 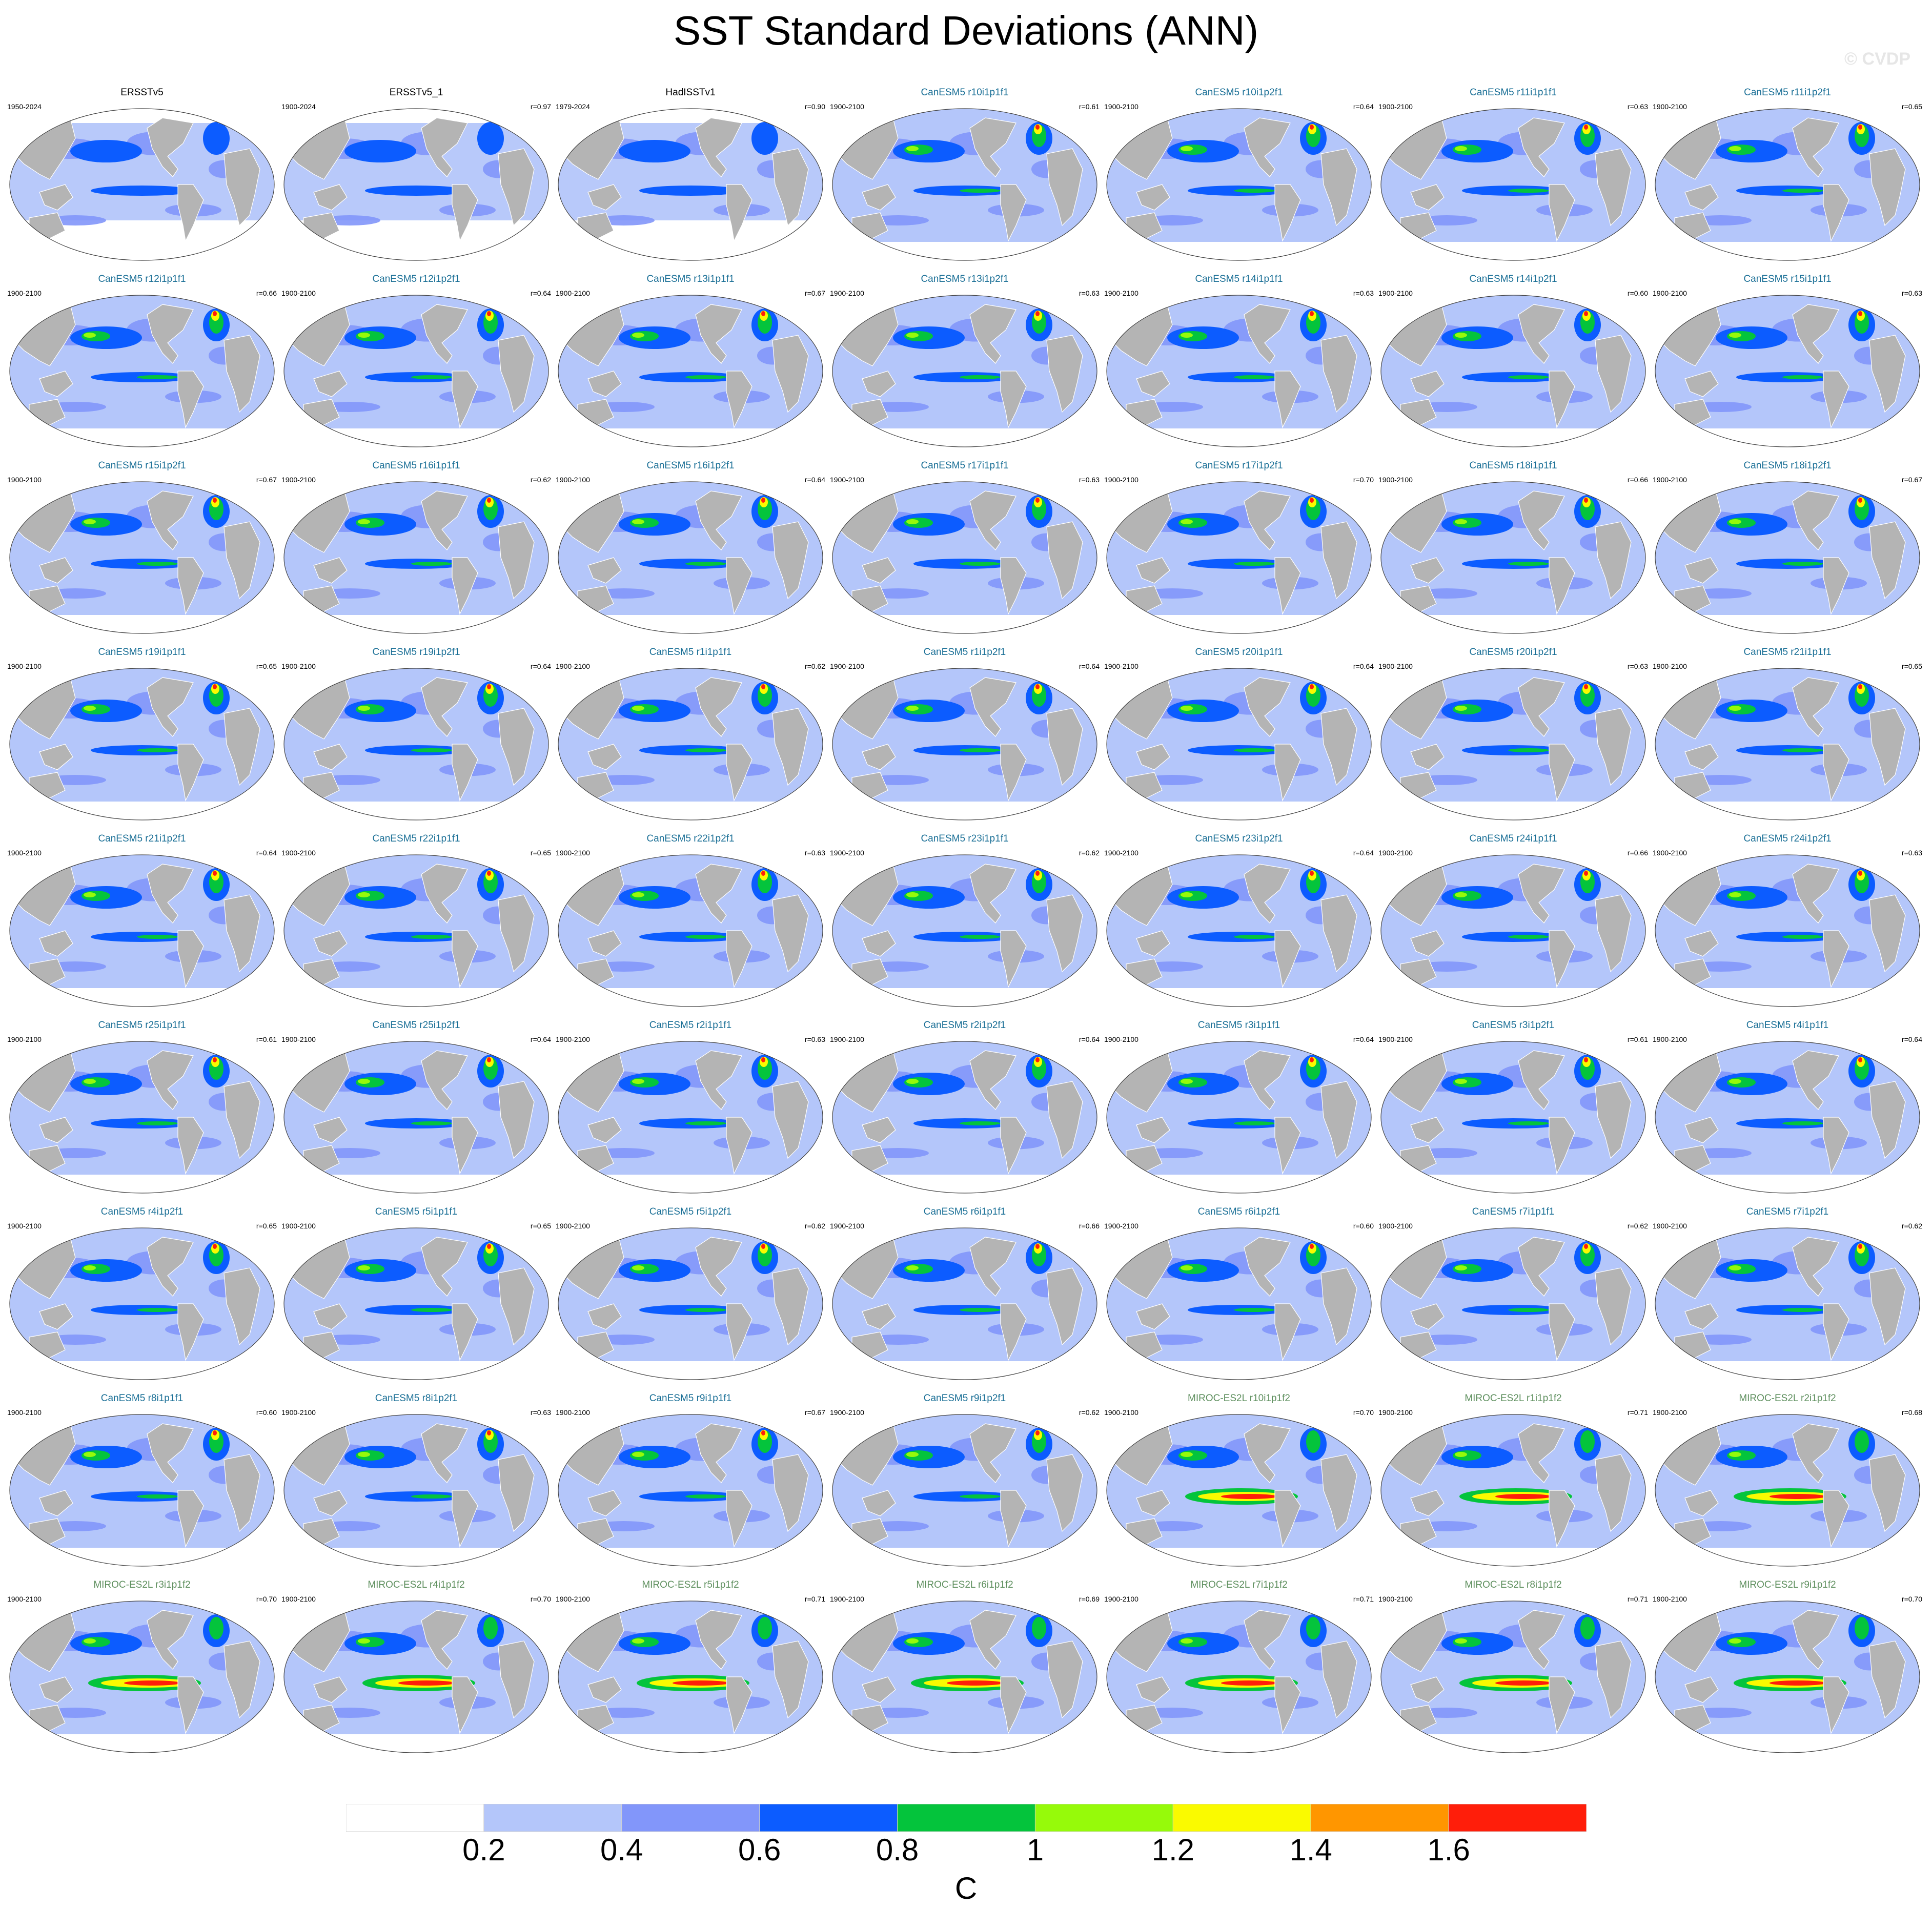 I want to click on map-panel: MIROC-ES2L r6i1p1f2 1900-2100 r=0.69, so click(x=965, y=1670).